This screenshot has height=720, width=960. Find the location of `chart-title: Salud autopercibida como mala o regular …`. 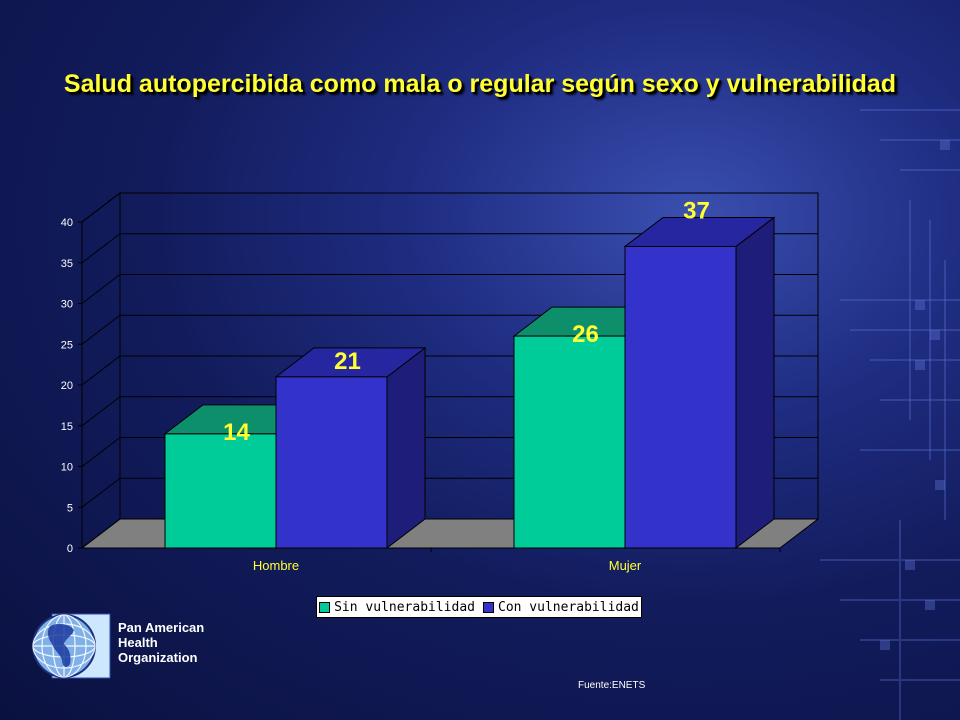

chart-title: Salud autopercibida como mala o regular … is located at coordinates (480, 84).